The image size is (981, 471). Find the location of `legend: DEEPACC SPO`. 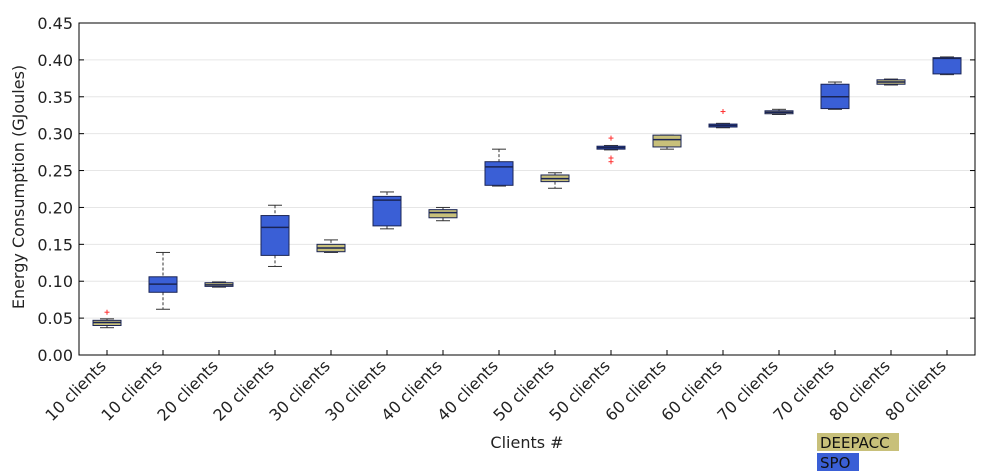

legend: DEEPACC SPO is located at coordinates (858, 452).